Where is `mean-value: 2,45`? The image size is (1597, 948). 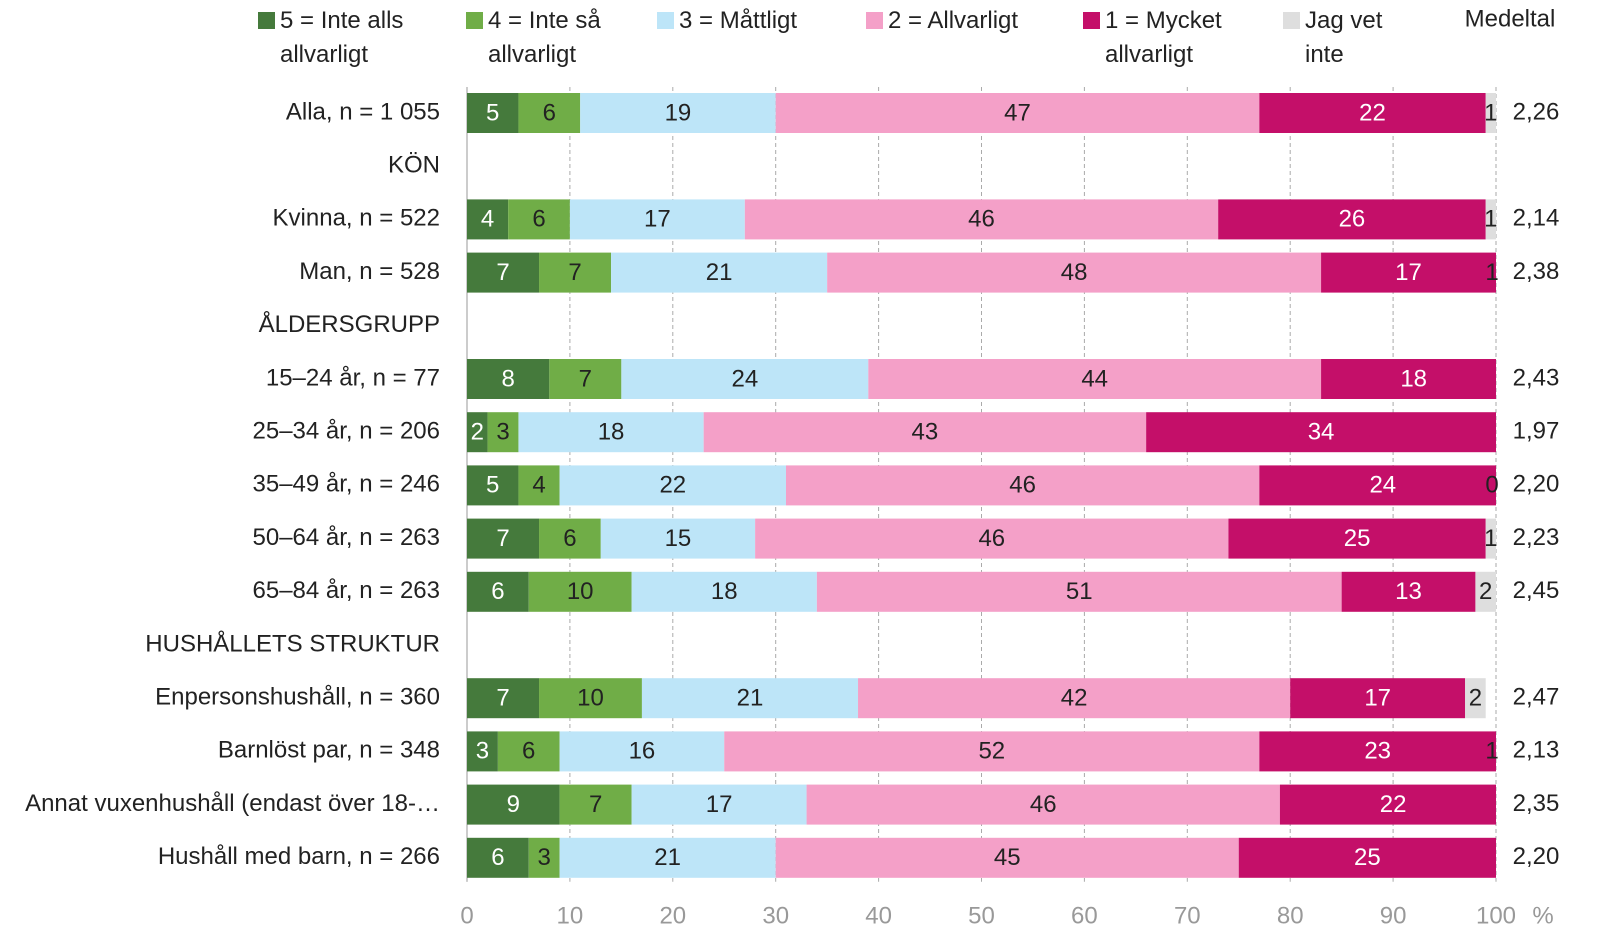 mean-value: 2,45 is located at coordinates (1536, 590).